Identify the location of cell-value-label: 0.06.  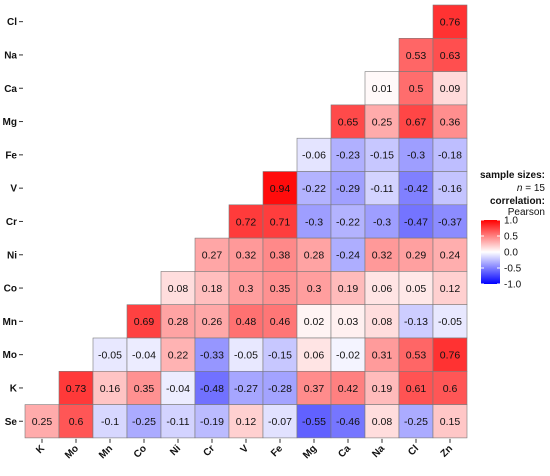
(314, 355).